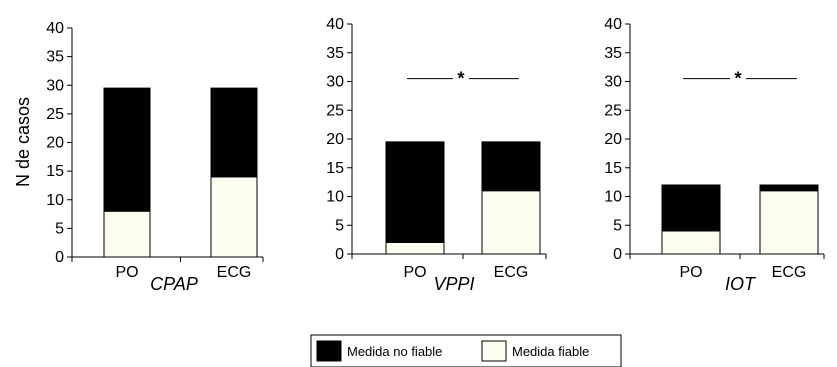  What do you see at coordinates (550, 351) in the screenshot?
I see `legend-label-fiable: Medida fiable` at bounding box center [550, 351].